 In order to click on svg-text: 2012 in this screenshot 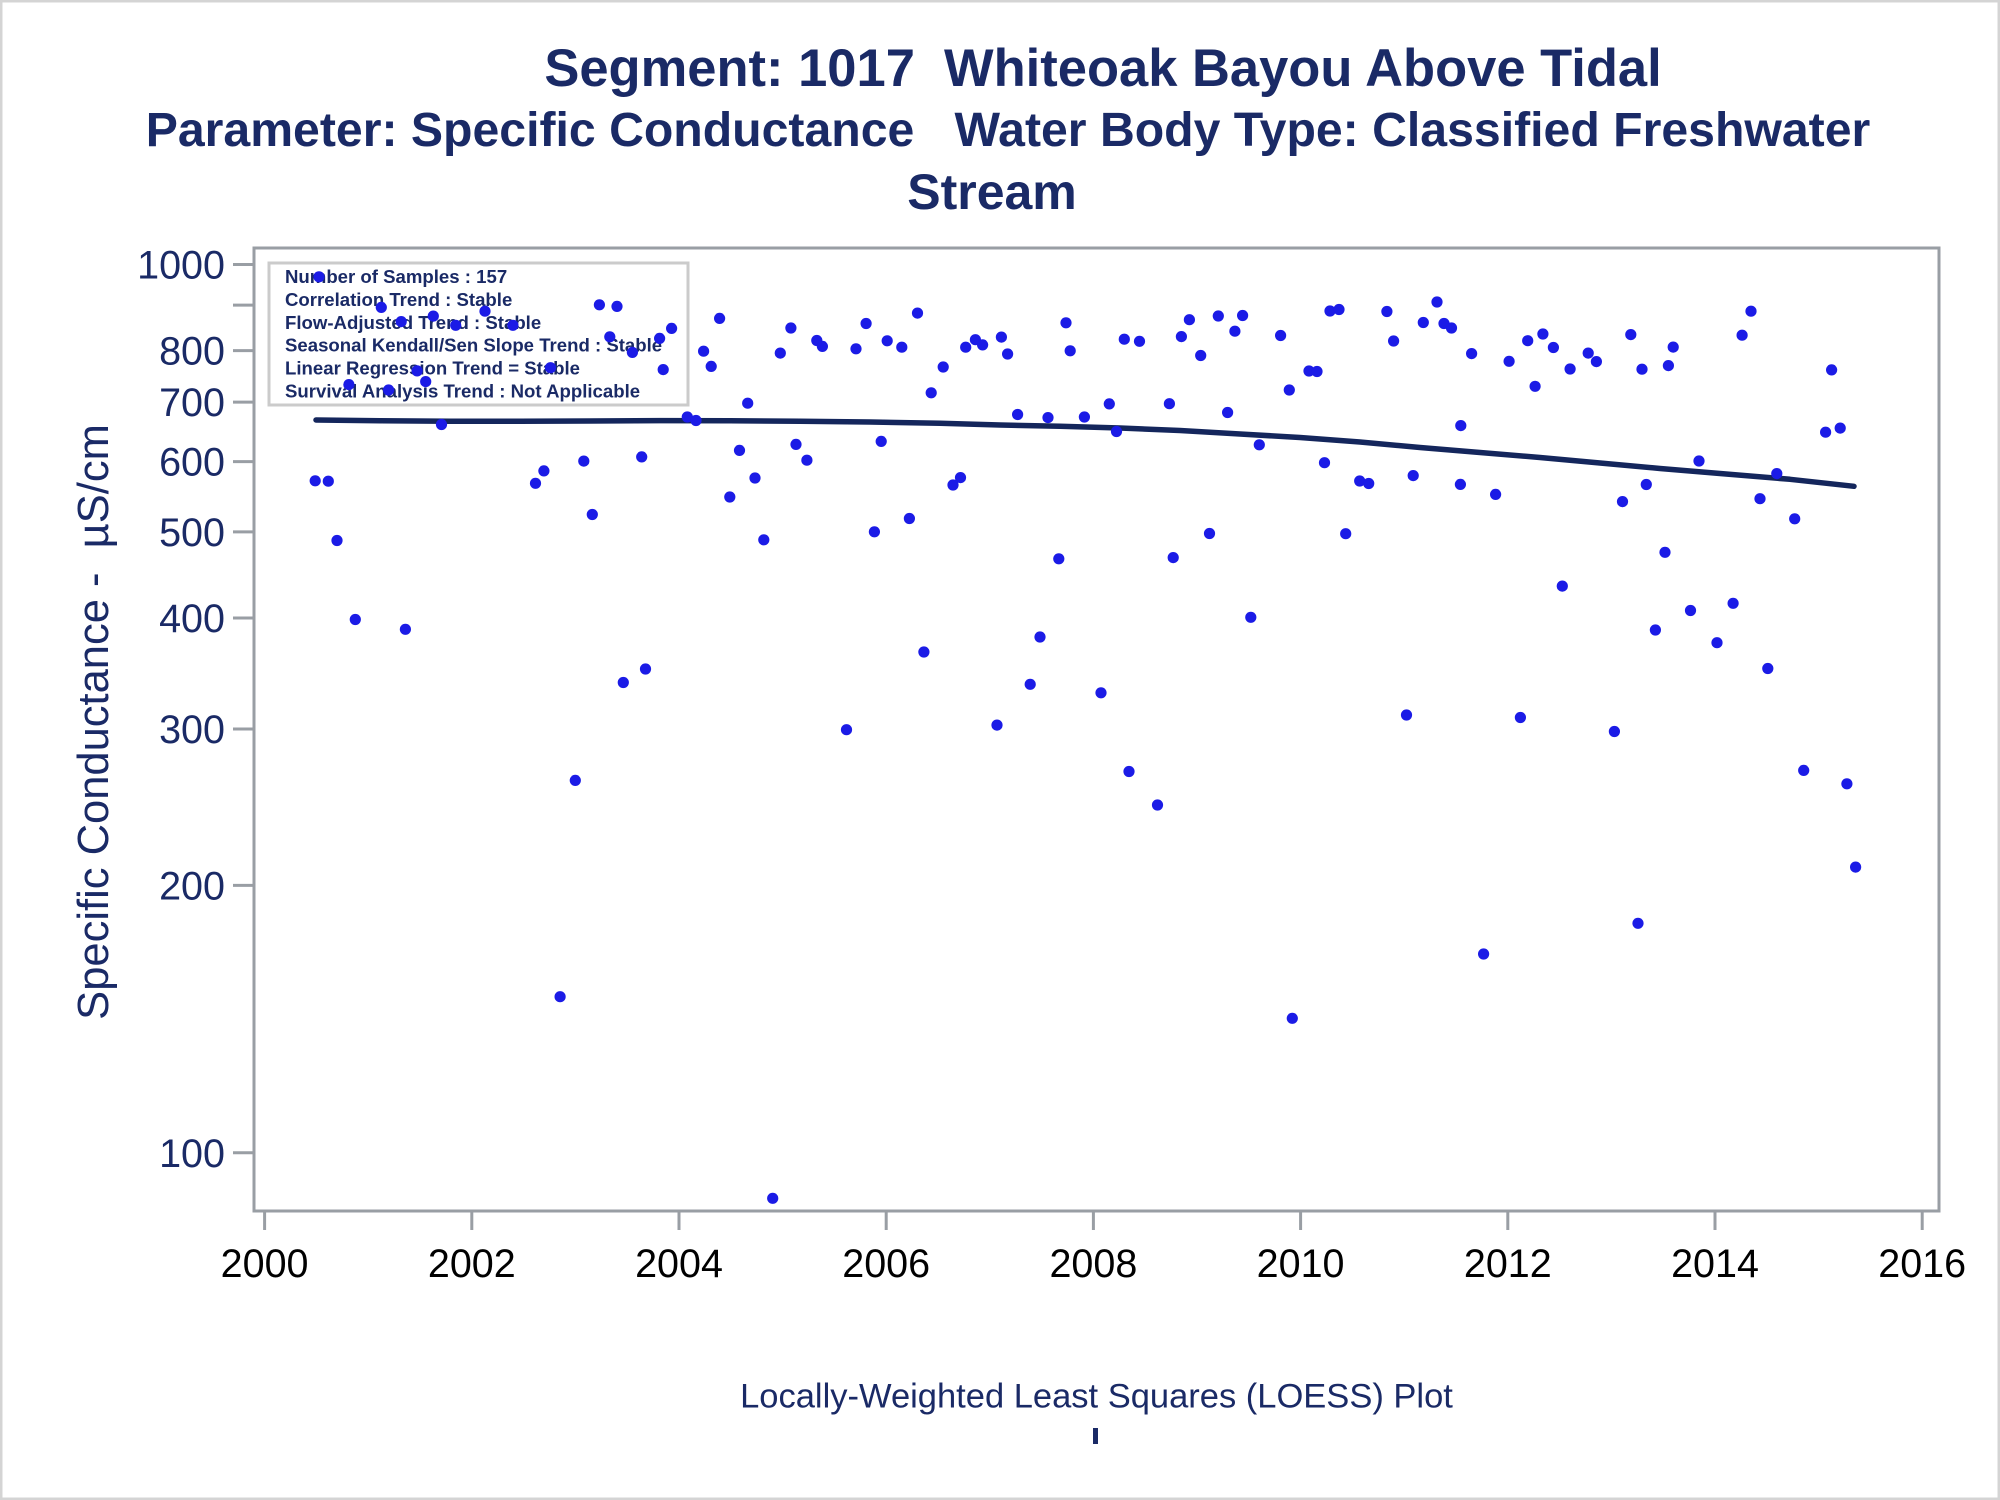, I will do `click(1508, 1264)`.